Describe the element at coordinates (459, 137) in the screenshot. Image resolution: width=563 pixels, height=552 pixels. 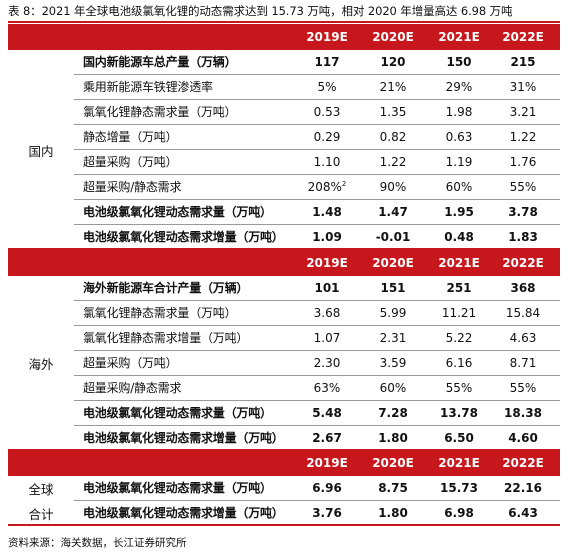
I see `cell-value: 0.63` at that location.